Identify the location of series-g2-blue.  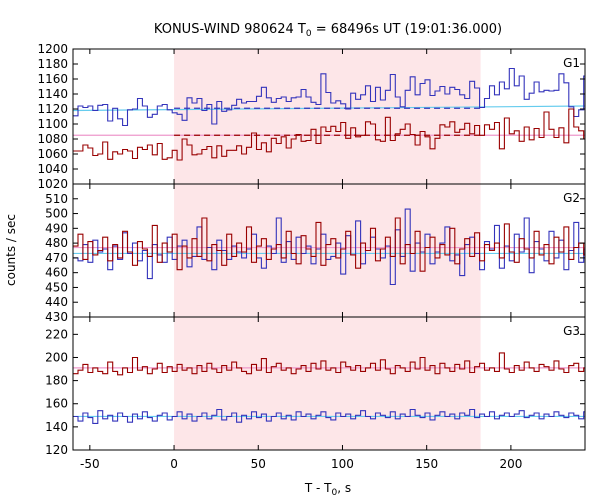
(329, 247).